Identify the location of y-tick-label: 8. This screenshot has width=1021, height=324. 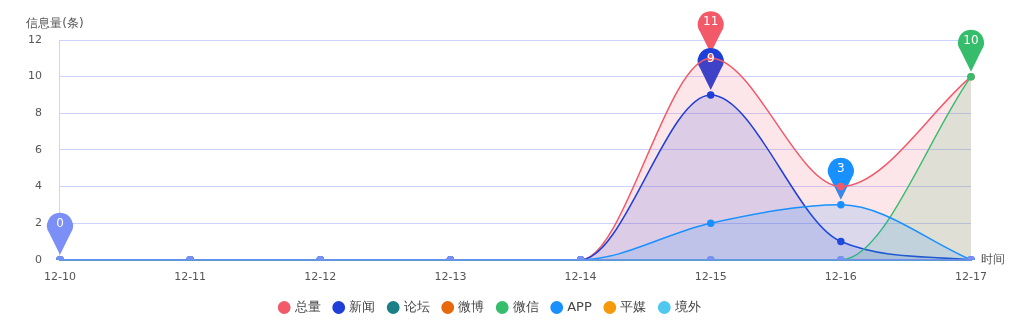
(38, 113).